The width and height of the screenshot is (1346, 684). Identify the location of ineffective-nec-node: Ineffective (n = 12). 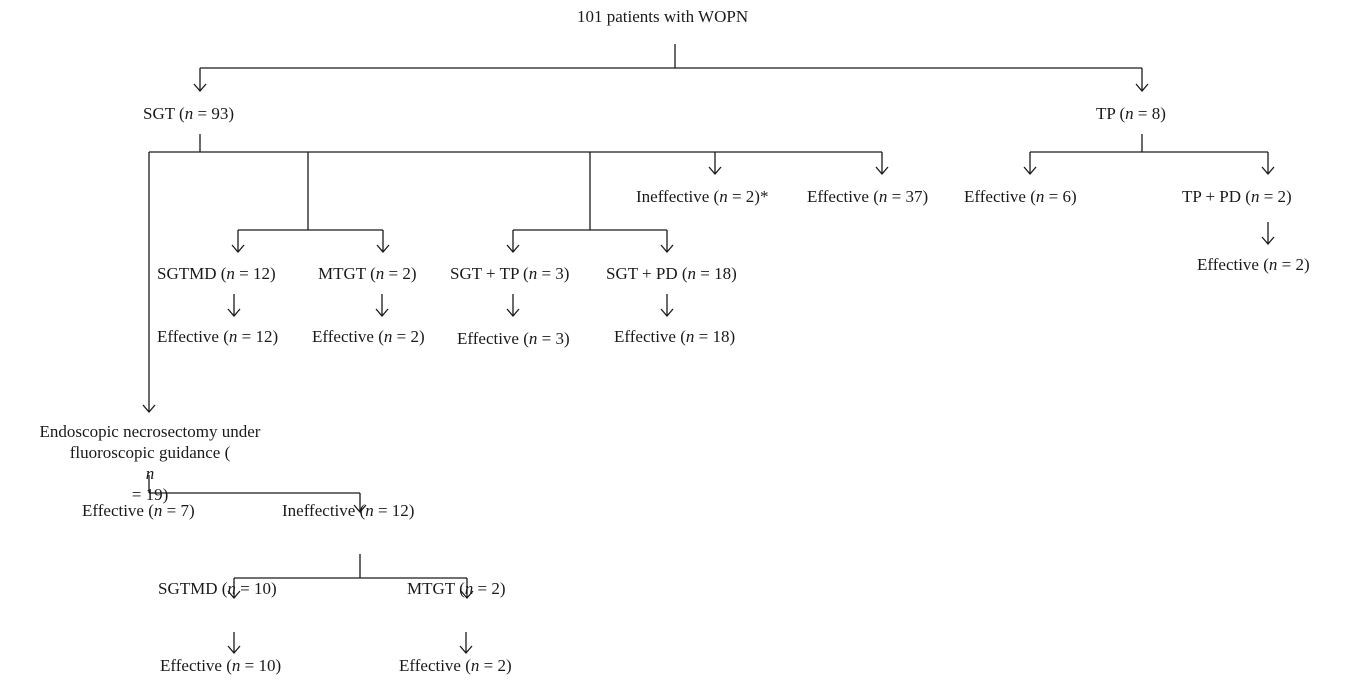
(348, 510).